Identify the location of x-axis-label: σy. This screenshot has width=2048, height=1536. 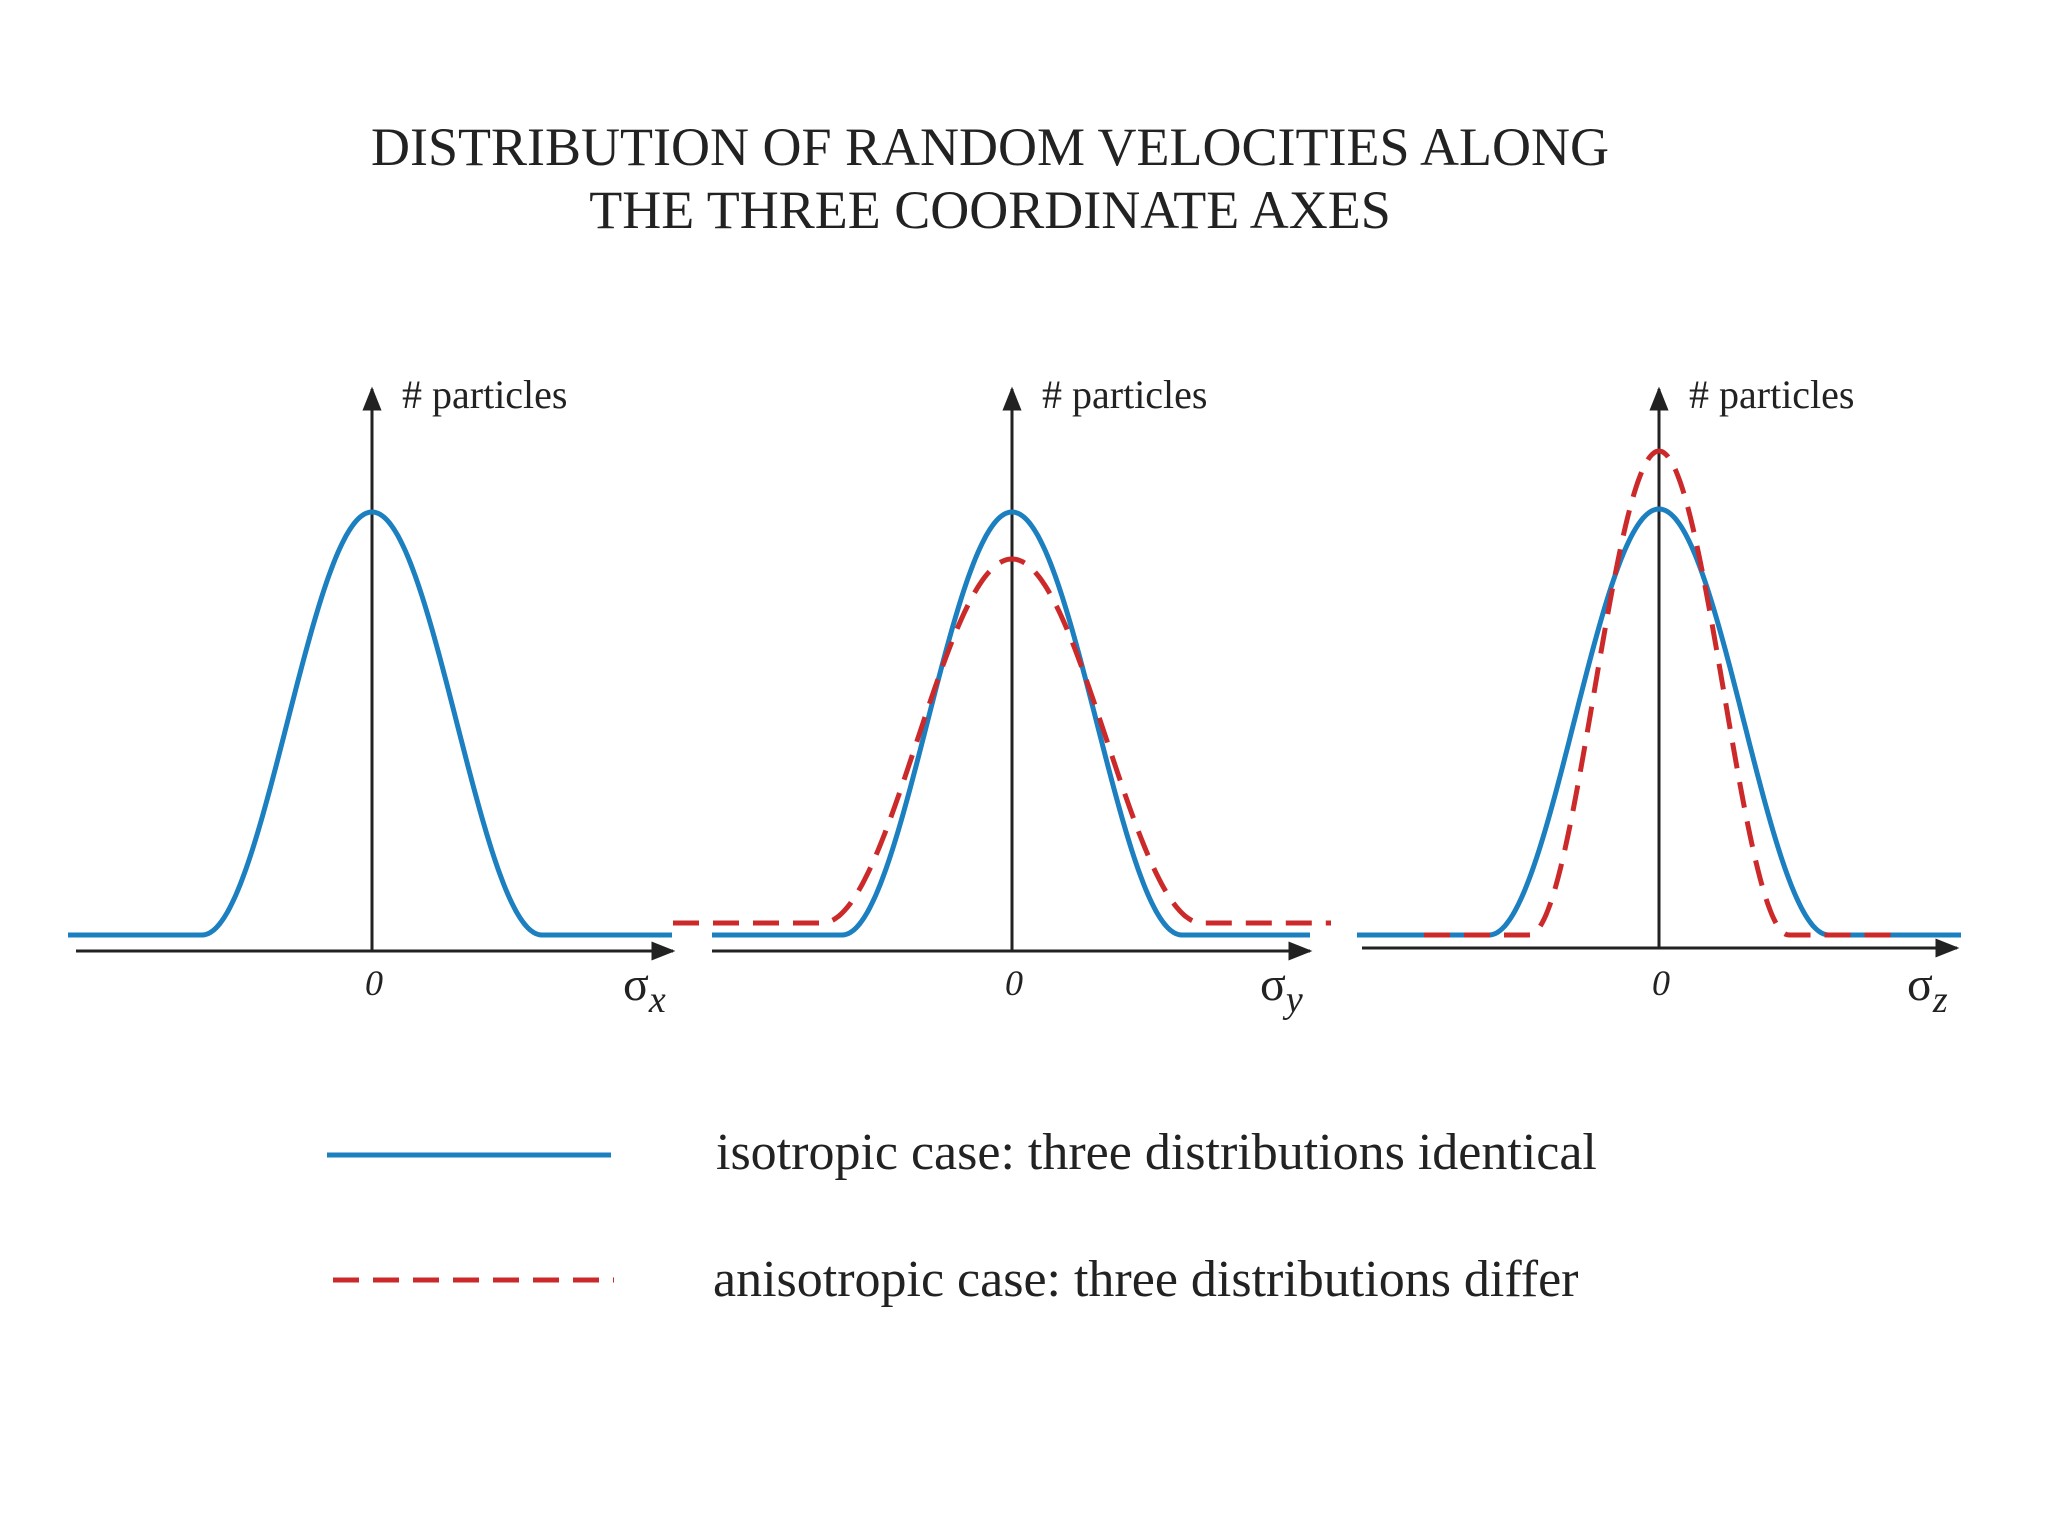
(1281, 989).